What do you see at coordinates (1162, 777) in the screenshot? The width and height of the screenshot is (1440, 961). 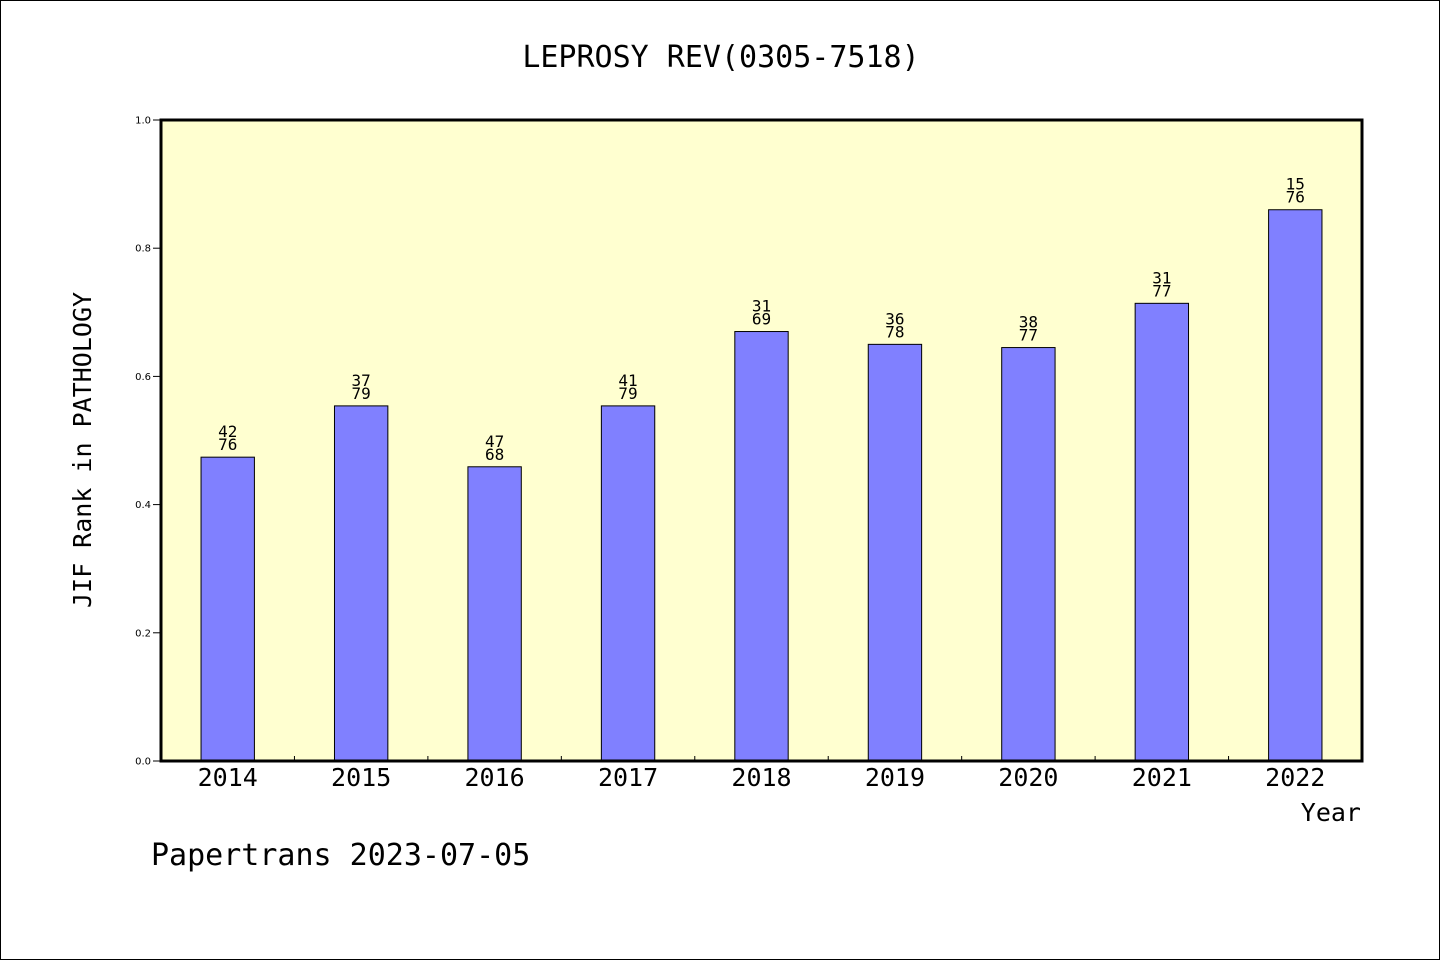 I see `x-tick-label: 2021` at bounding box center [1162, 777].